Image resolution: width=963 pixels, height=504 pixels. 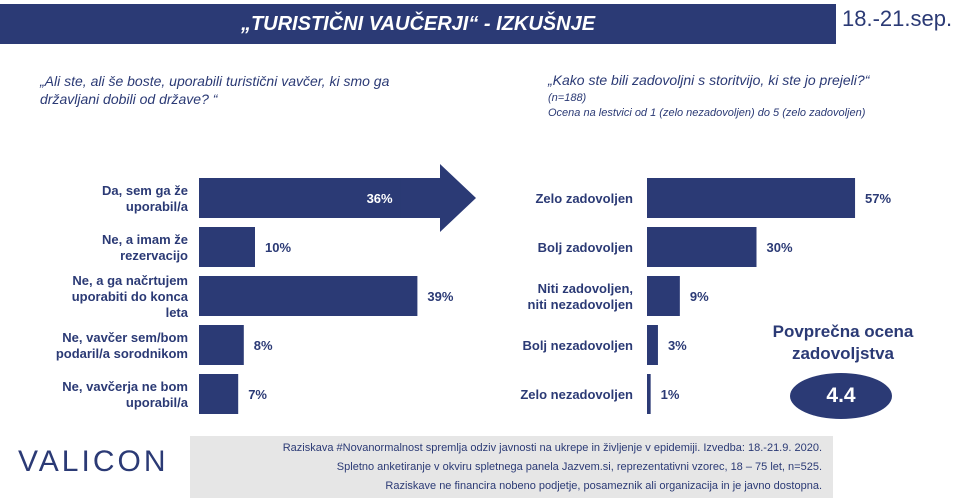 I want to click on value-label: 7%, so click(x=257, y=394).